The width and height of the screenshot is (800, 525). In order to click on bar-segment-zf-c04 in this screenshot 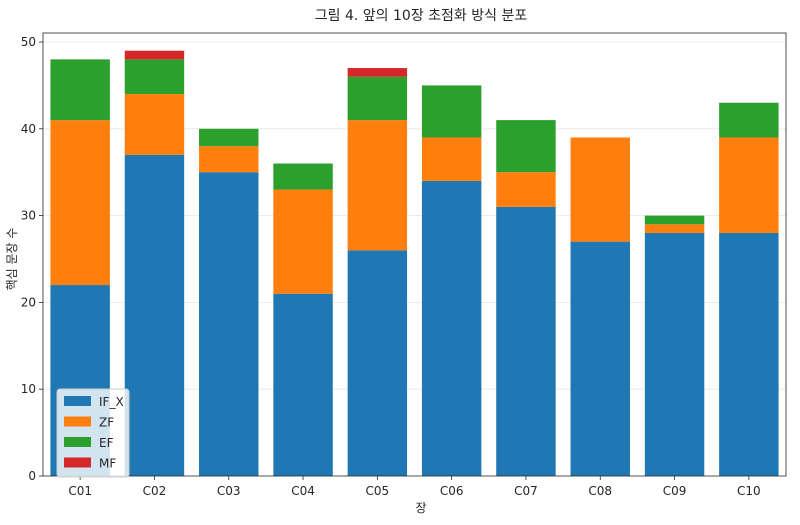, I will do `click(303, 241)`.